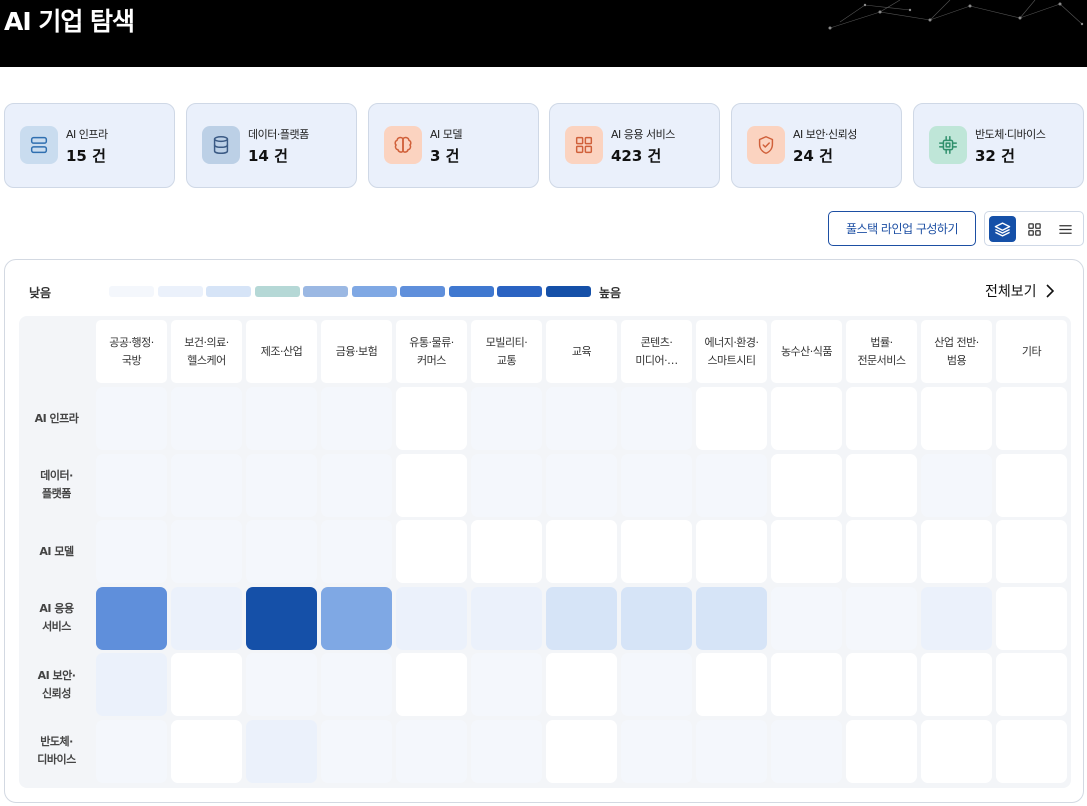  I want to click on list-view-button, so click(1065, 229).